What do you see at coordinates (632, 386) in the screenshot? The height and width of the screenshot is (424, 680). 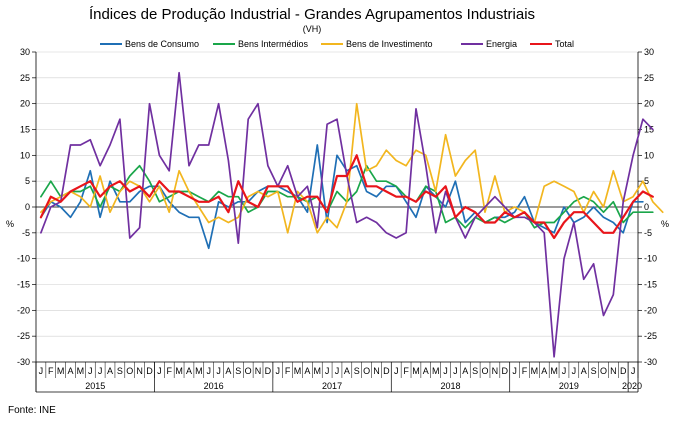 I see `year-label: 2020` at bounding box center [632, 386].